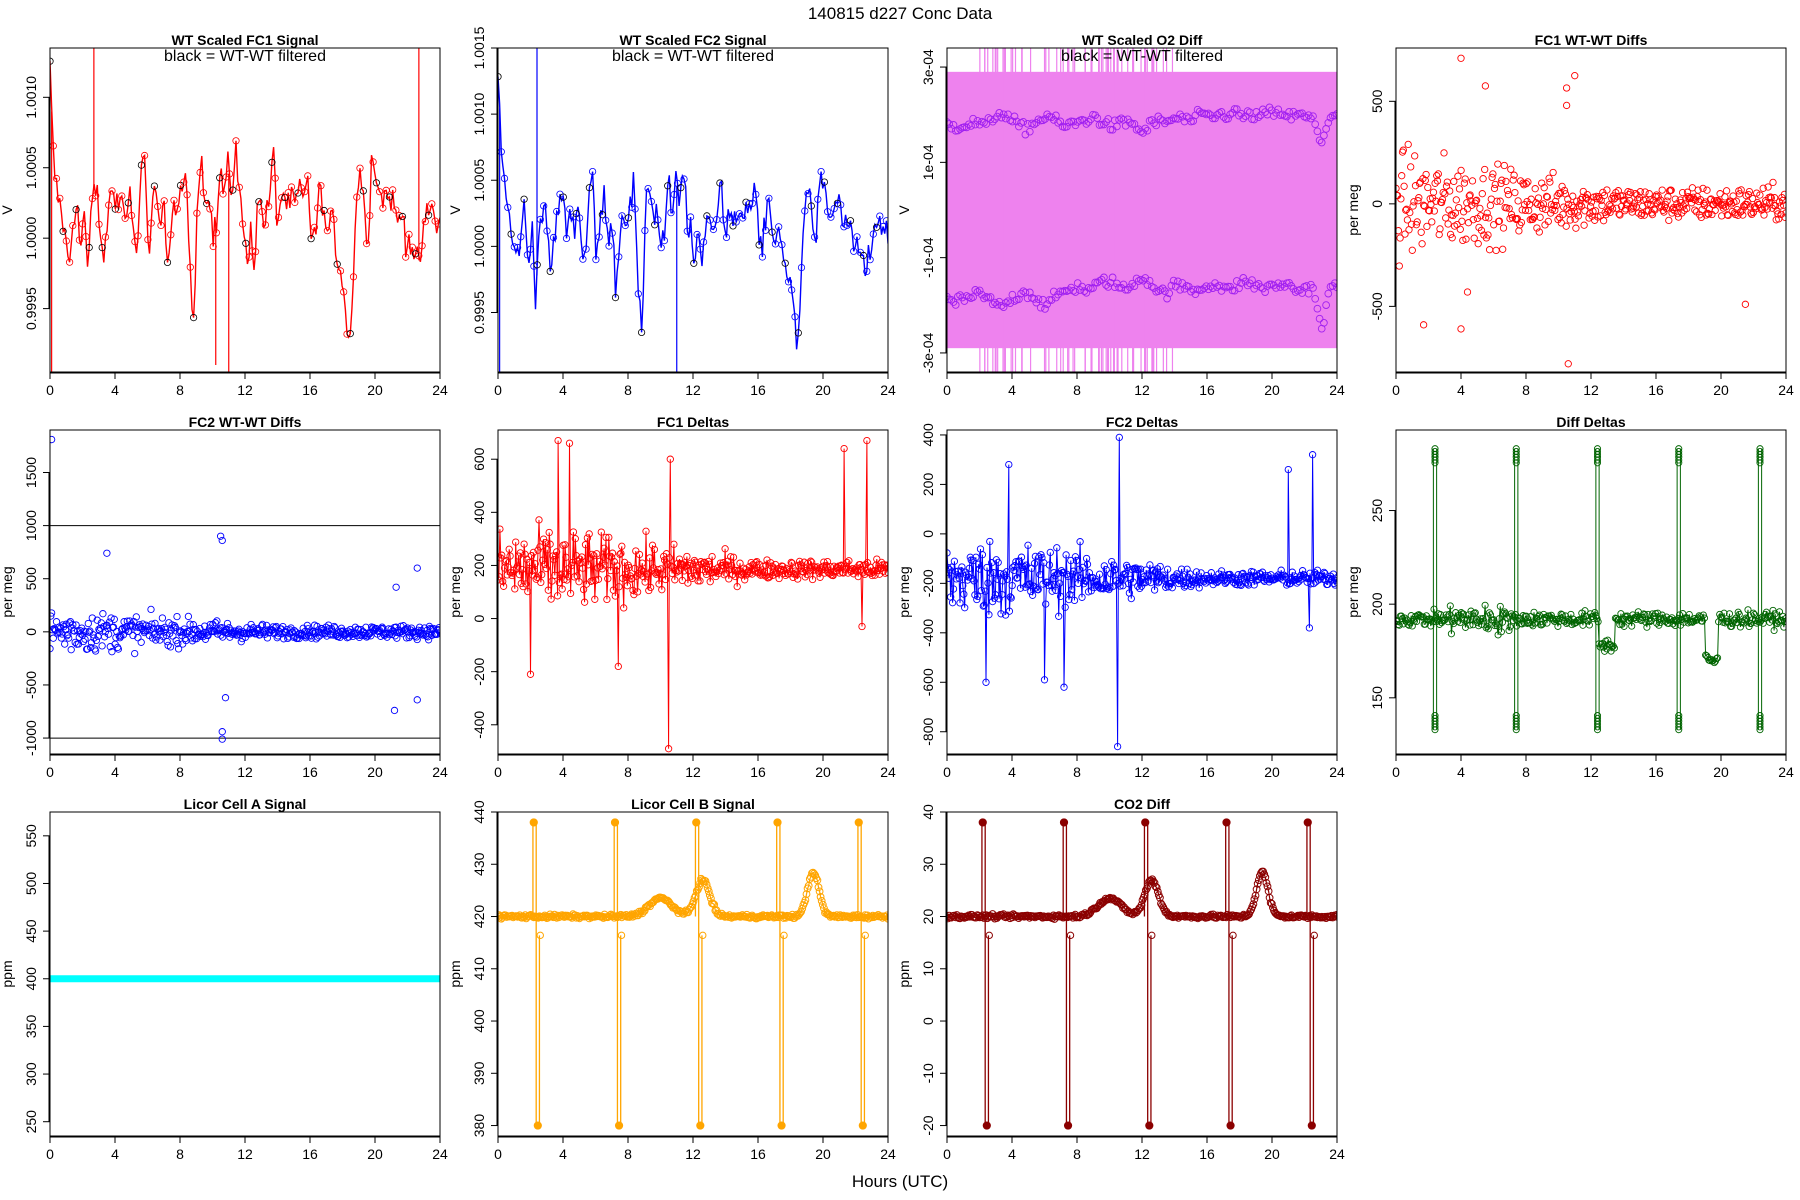 This screenshot has height=1200, width=1800. What do you see at coordinates (1142, 804) in the screenshot?
I see `panel-title: CO2 Diff` at bounding box center [1142, 804].